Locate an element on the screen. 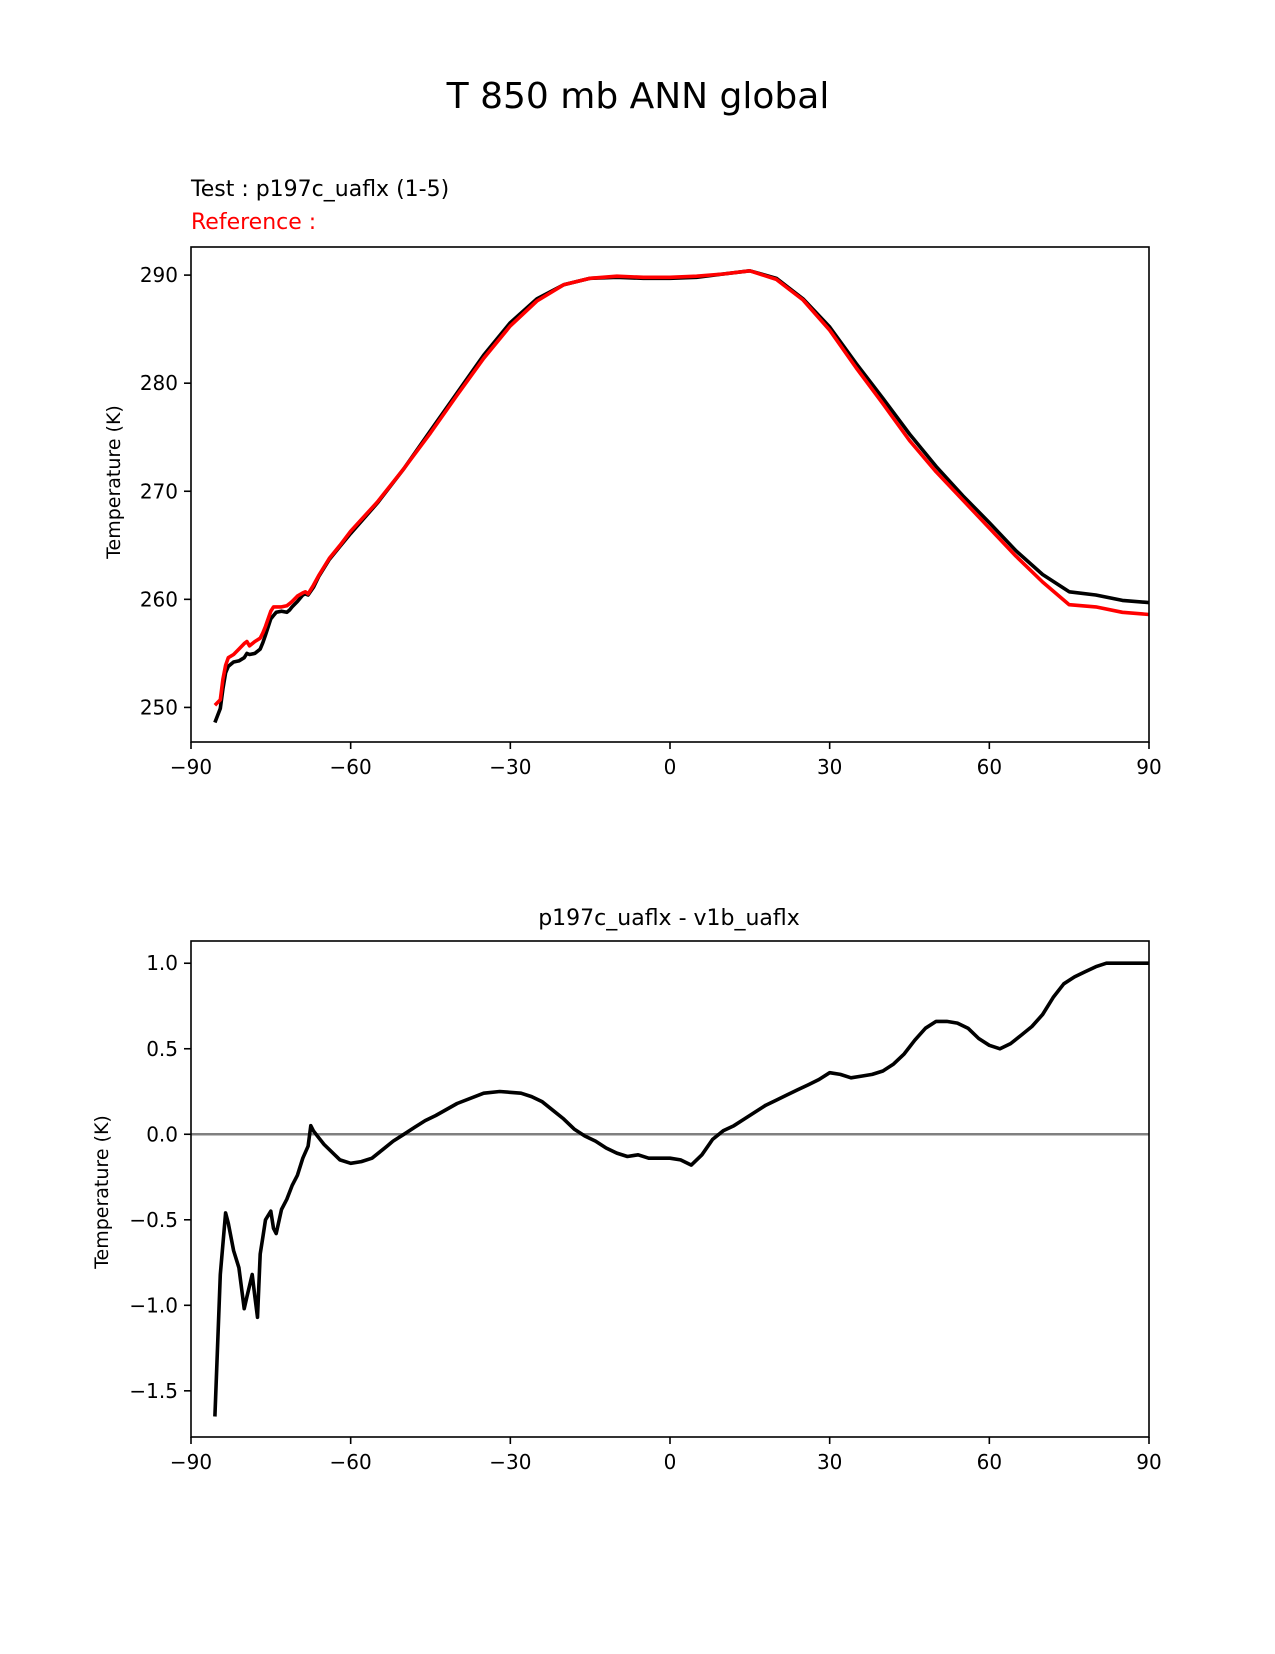  top-x-tick-label: 0 is located at coordinates (670, 767).